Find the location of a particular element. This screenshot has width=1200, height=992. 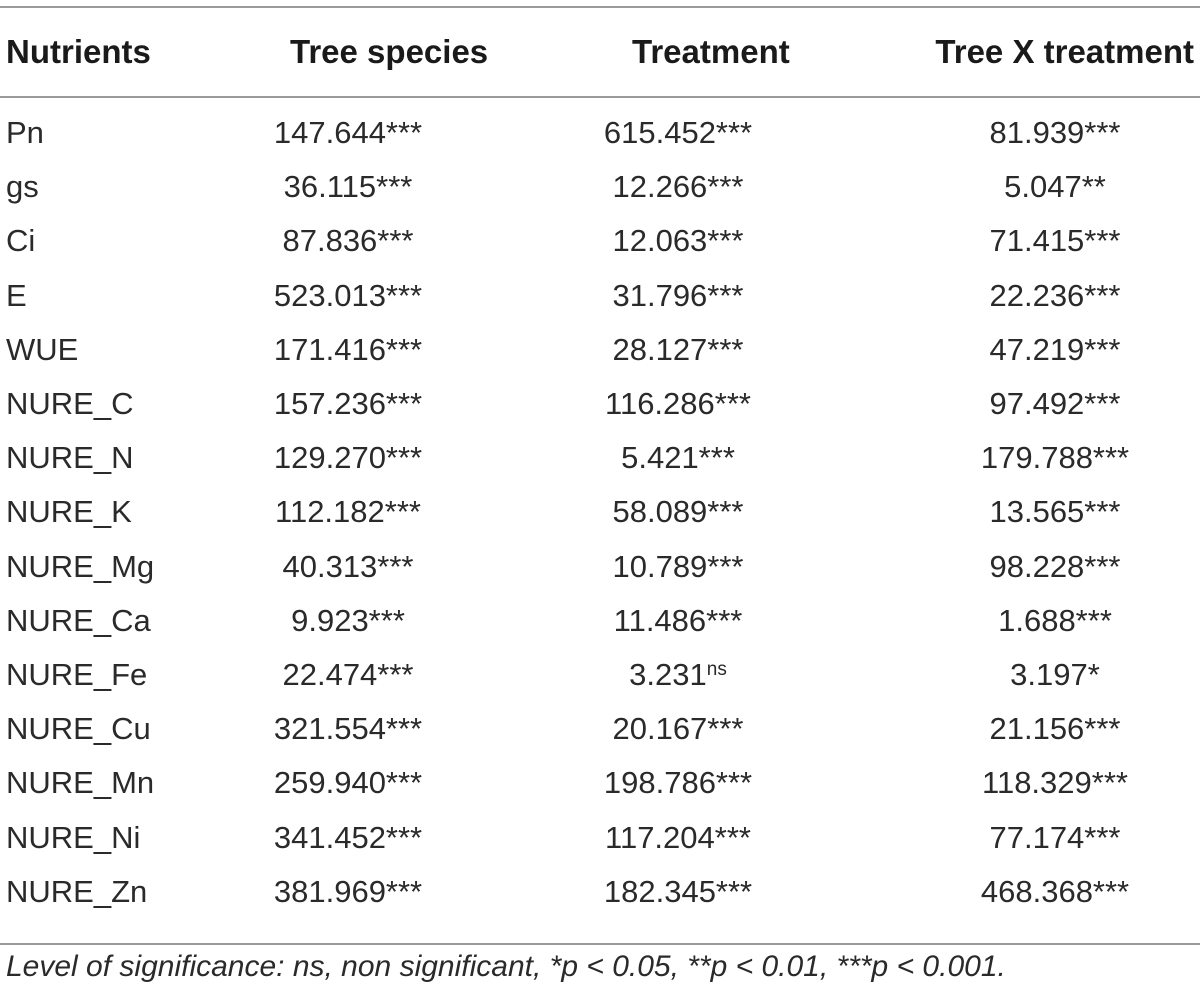

table-row: NURE_Cu 321.554*** 20.167*** 21.156*** is located at coordinates (600, 729).